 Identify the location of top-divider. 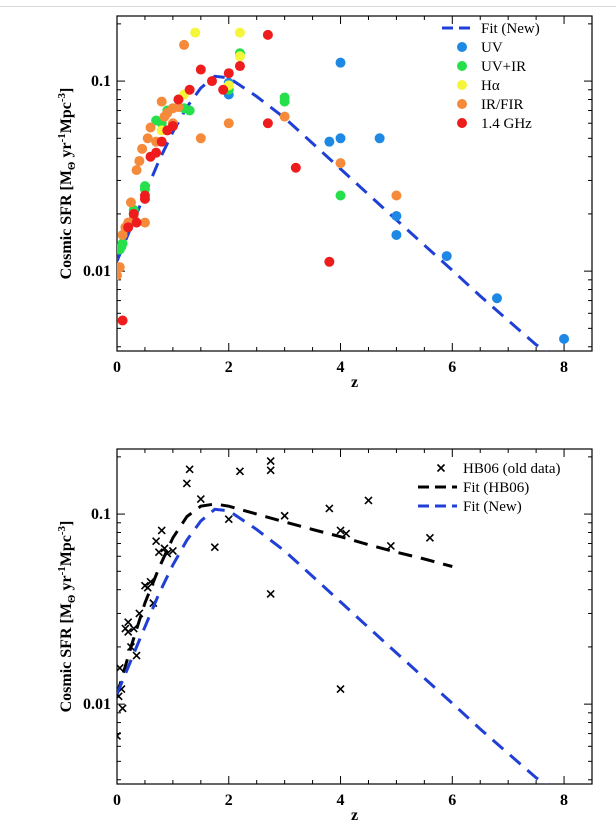
(308, 6).